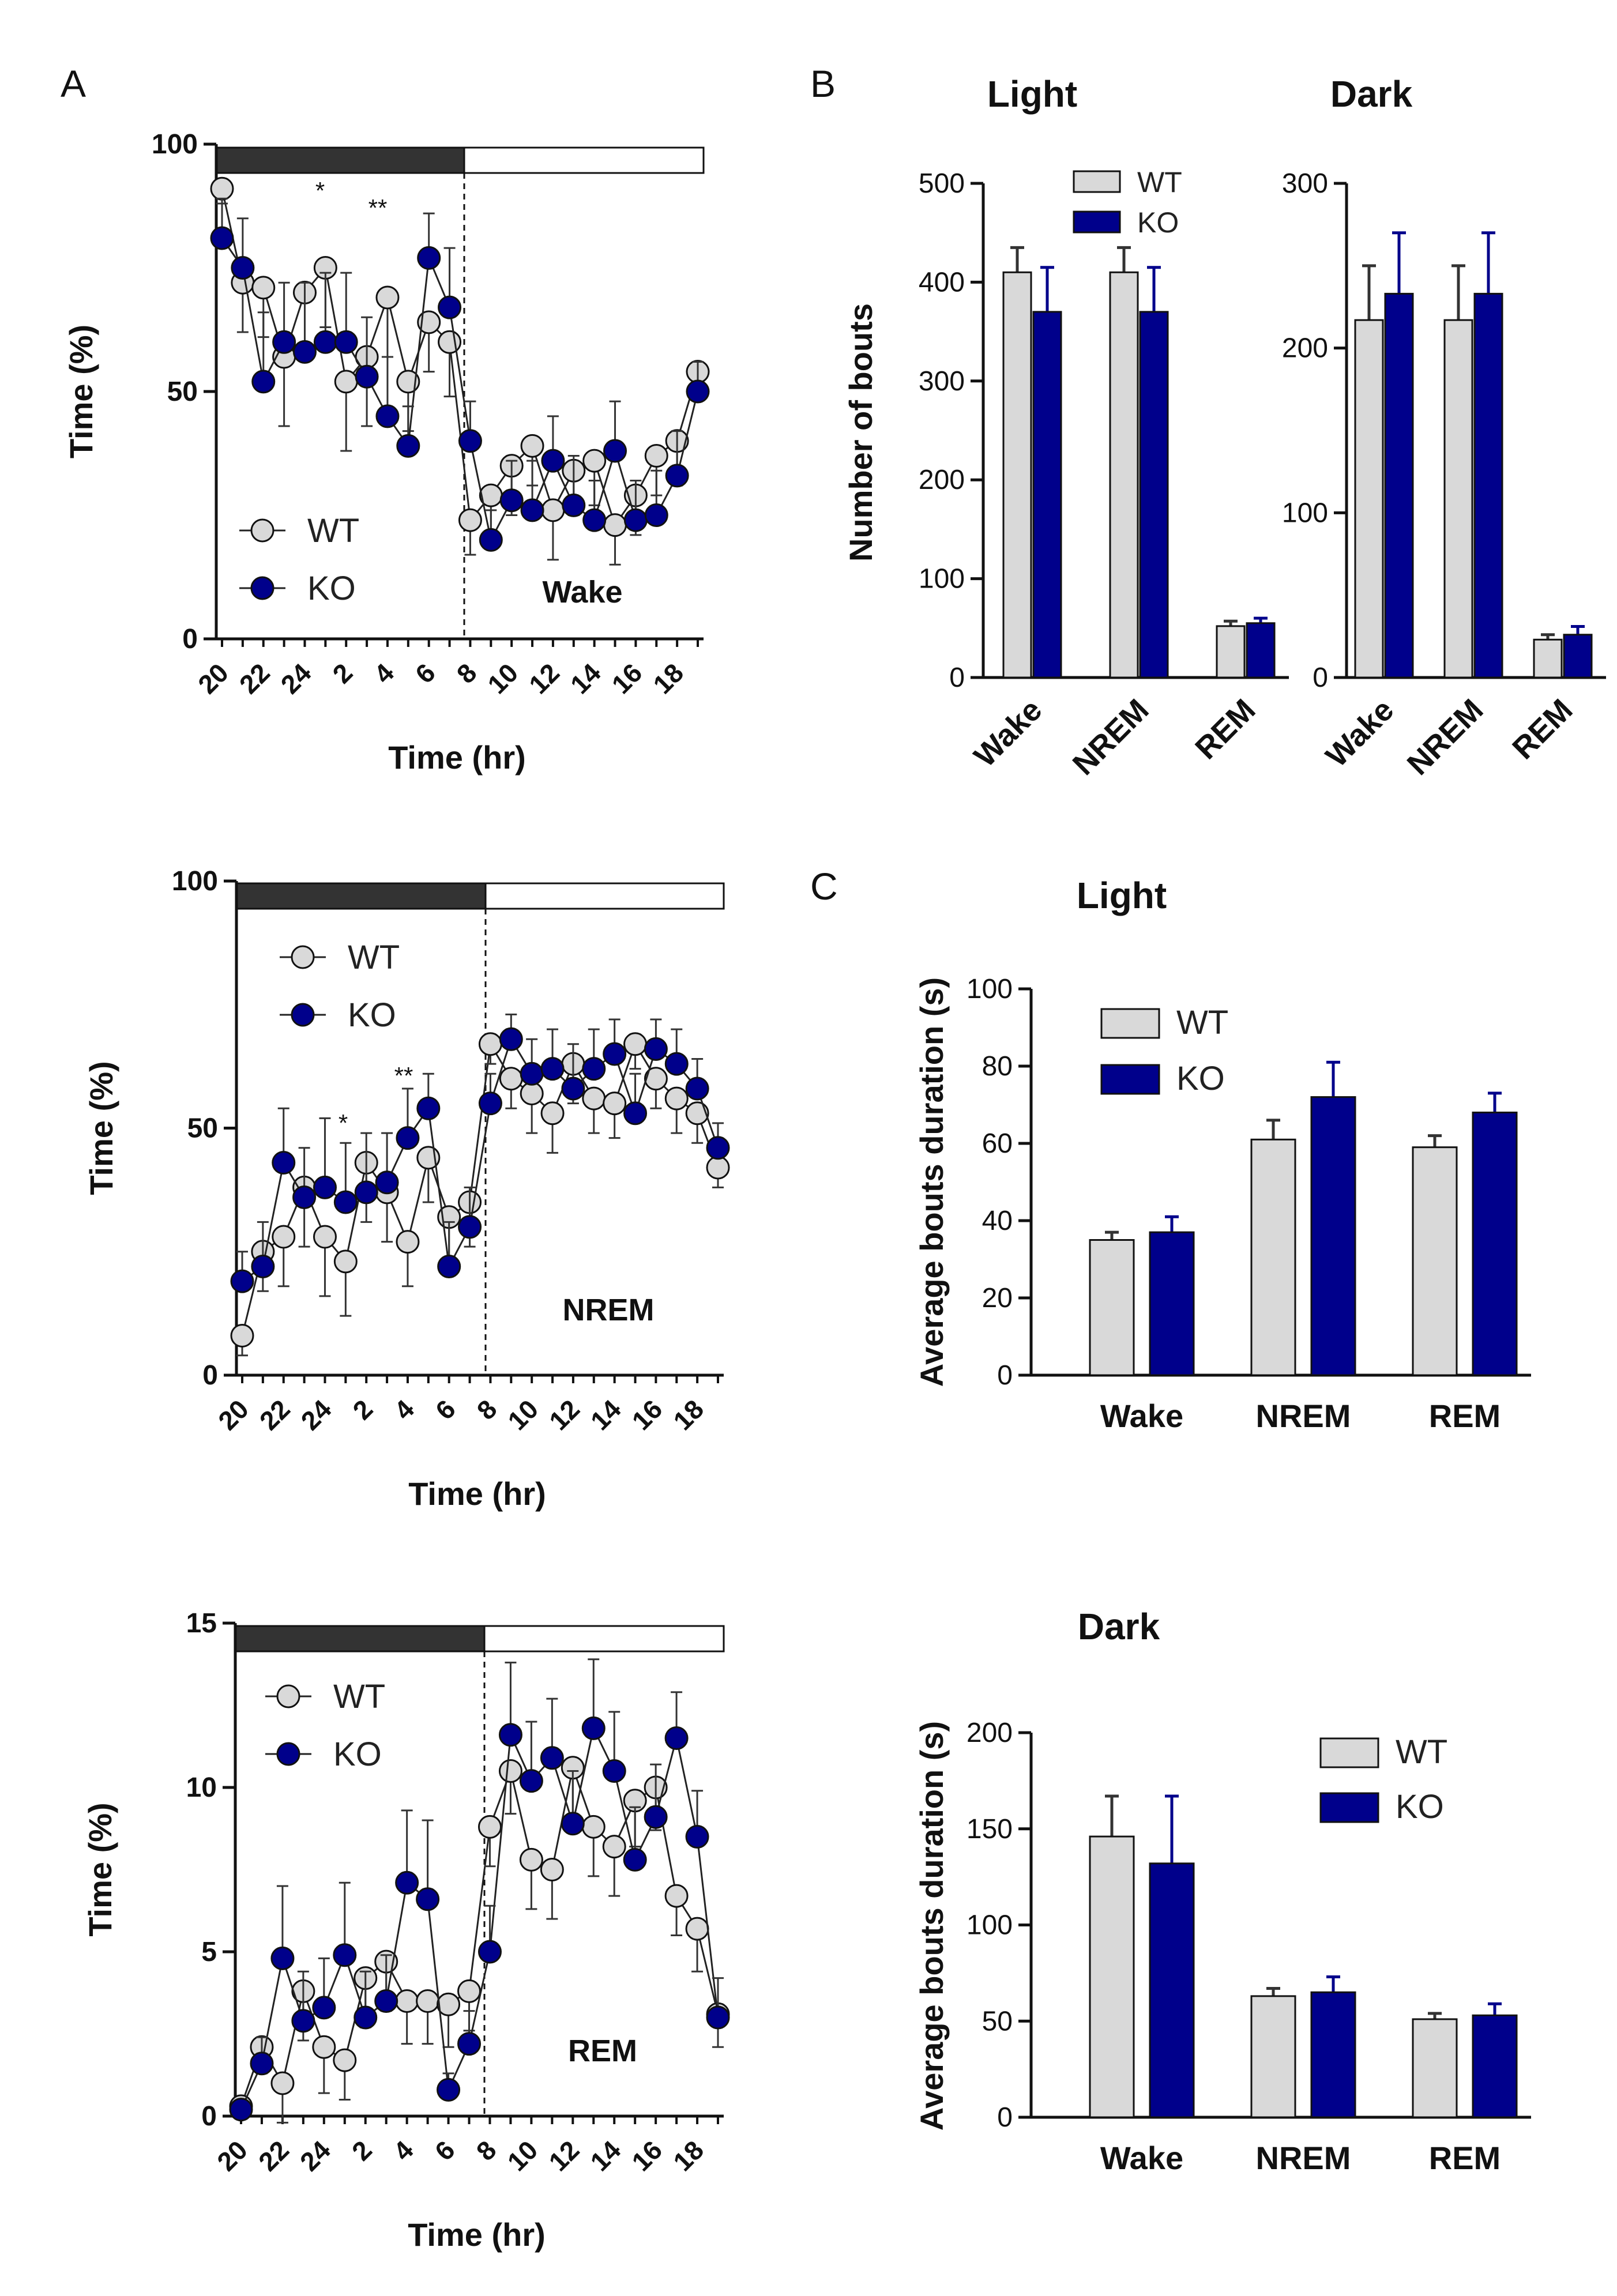 The height and width of the screenshot is (2296, 1617). I want to click on x-tick-label: 10, so click(523, 1415).